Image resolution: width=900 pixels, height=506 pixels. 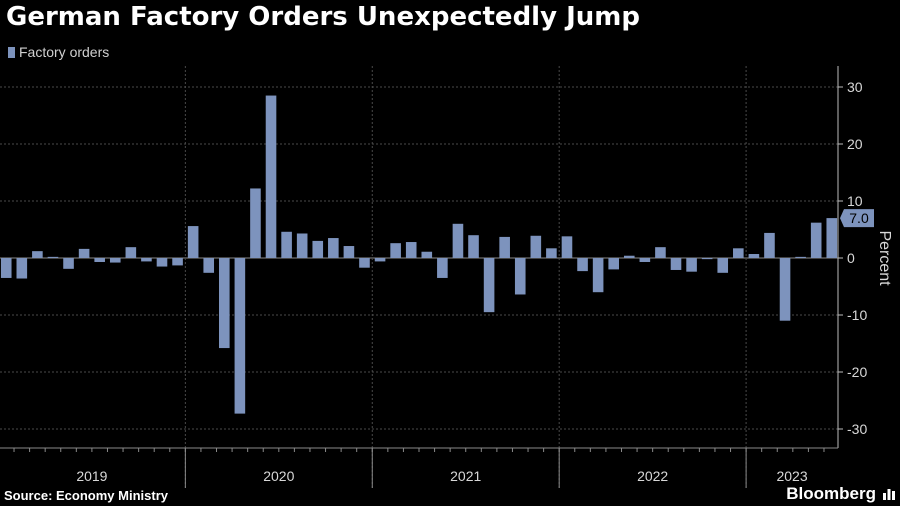 I want to click on y-tick-label: -30, so click(x=857, y=429).